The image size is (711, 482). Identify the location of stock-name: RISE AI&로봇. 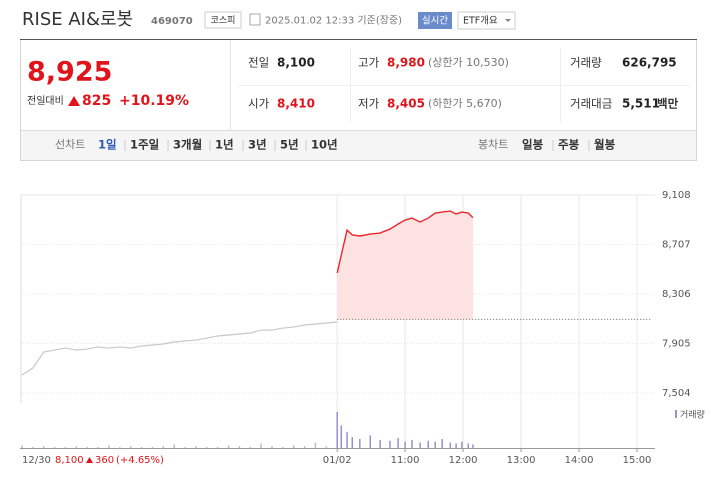
(77, 19).